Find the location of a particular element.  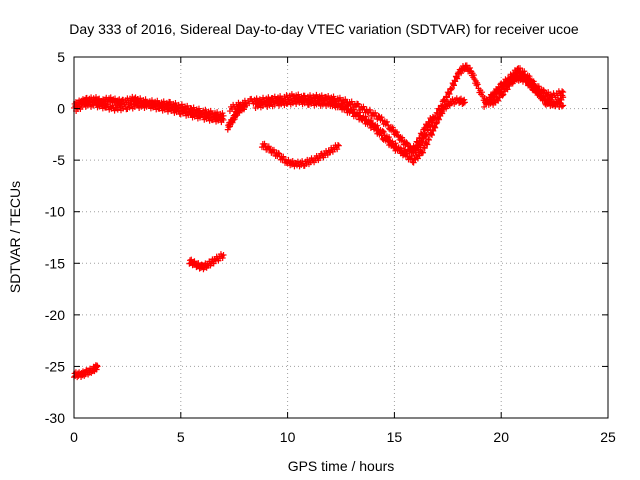

x-tick-label: 10 is located at coordinates (288, 437).